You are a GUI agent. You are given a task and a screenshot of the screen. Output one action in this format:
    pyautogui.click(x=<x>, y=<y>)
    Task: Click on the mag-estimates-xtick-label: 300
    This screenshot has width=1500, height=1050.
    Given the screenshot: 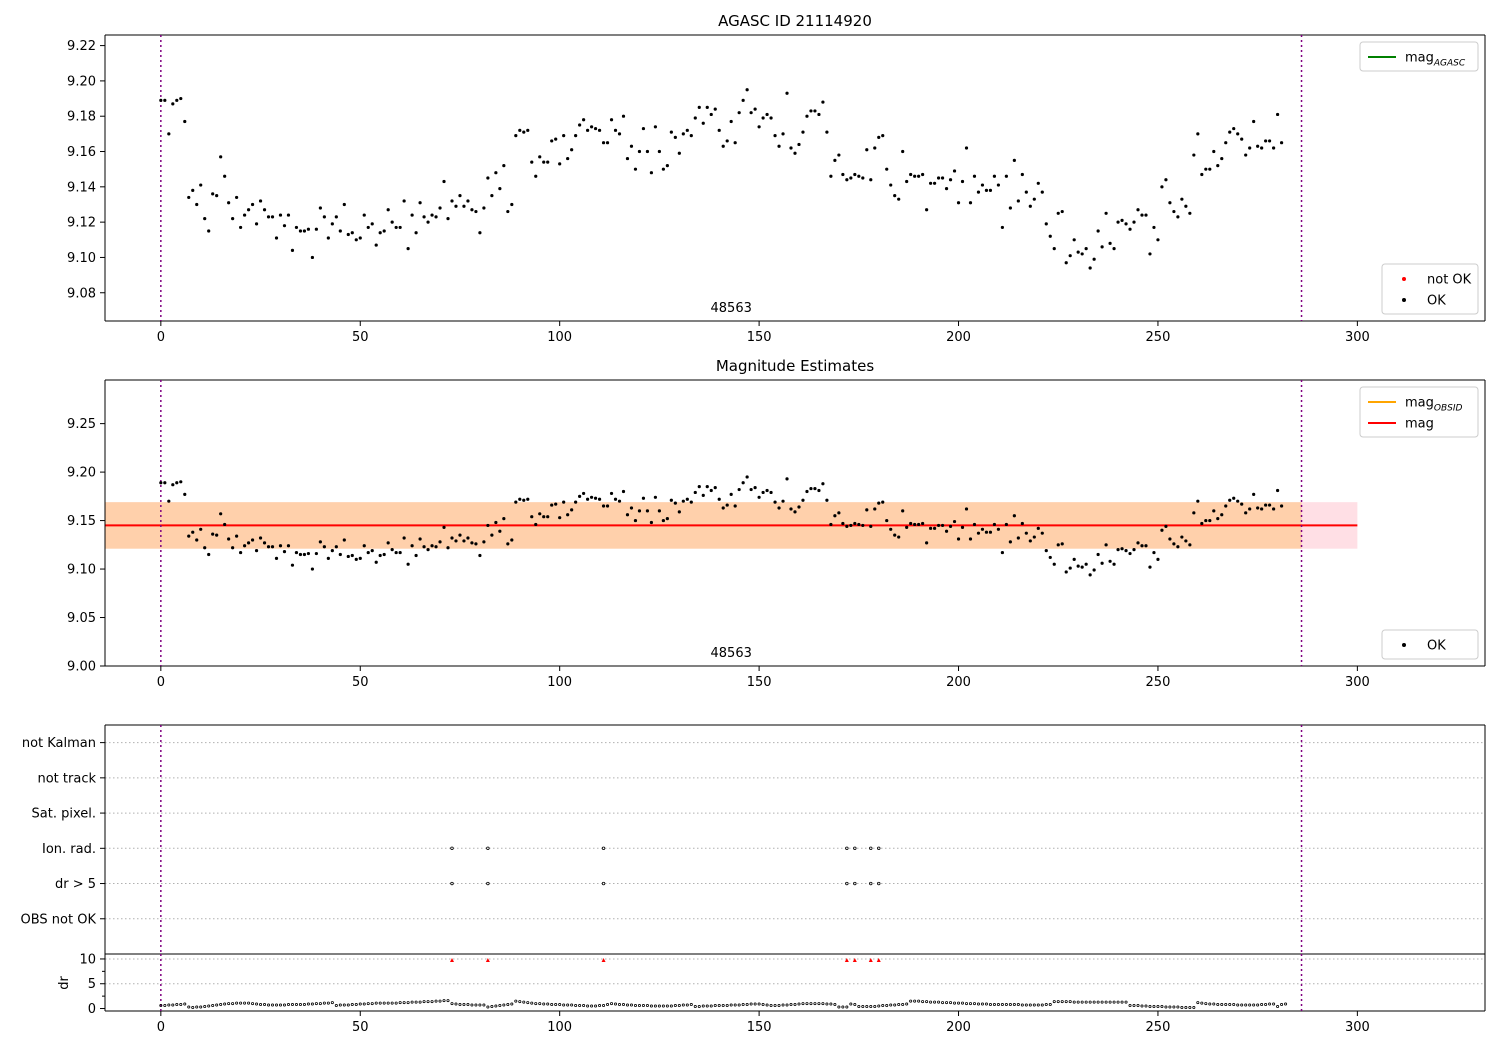 What is the action you would take?
    pyautogui.click(x=1357, y=682)
    